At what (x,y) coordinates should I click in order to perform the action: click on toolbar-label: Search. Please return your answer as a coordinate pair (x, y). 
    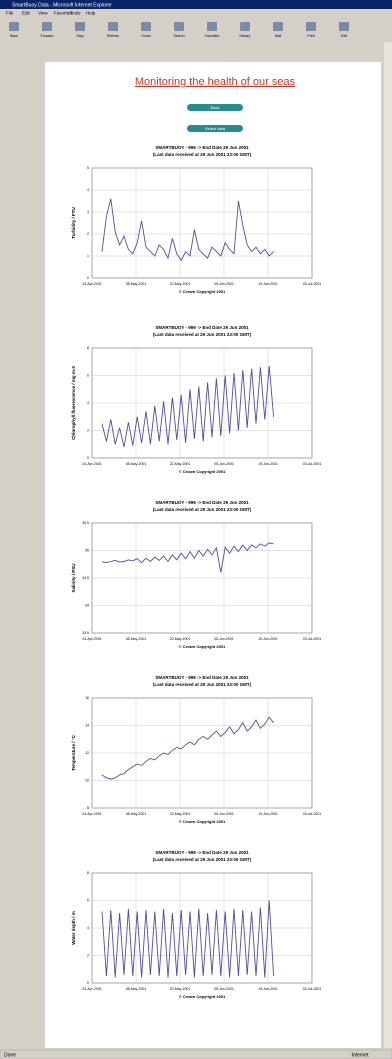
    Looking at the image, I should click on (178, 36).